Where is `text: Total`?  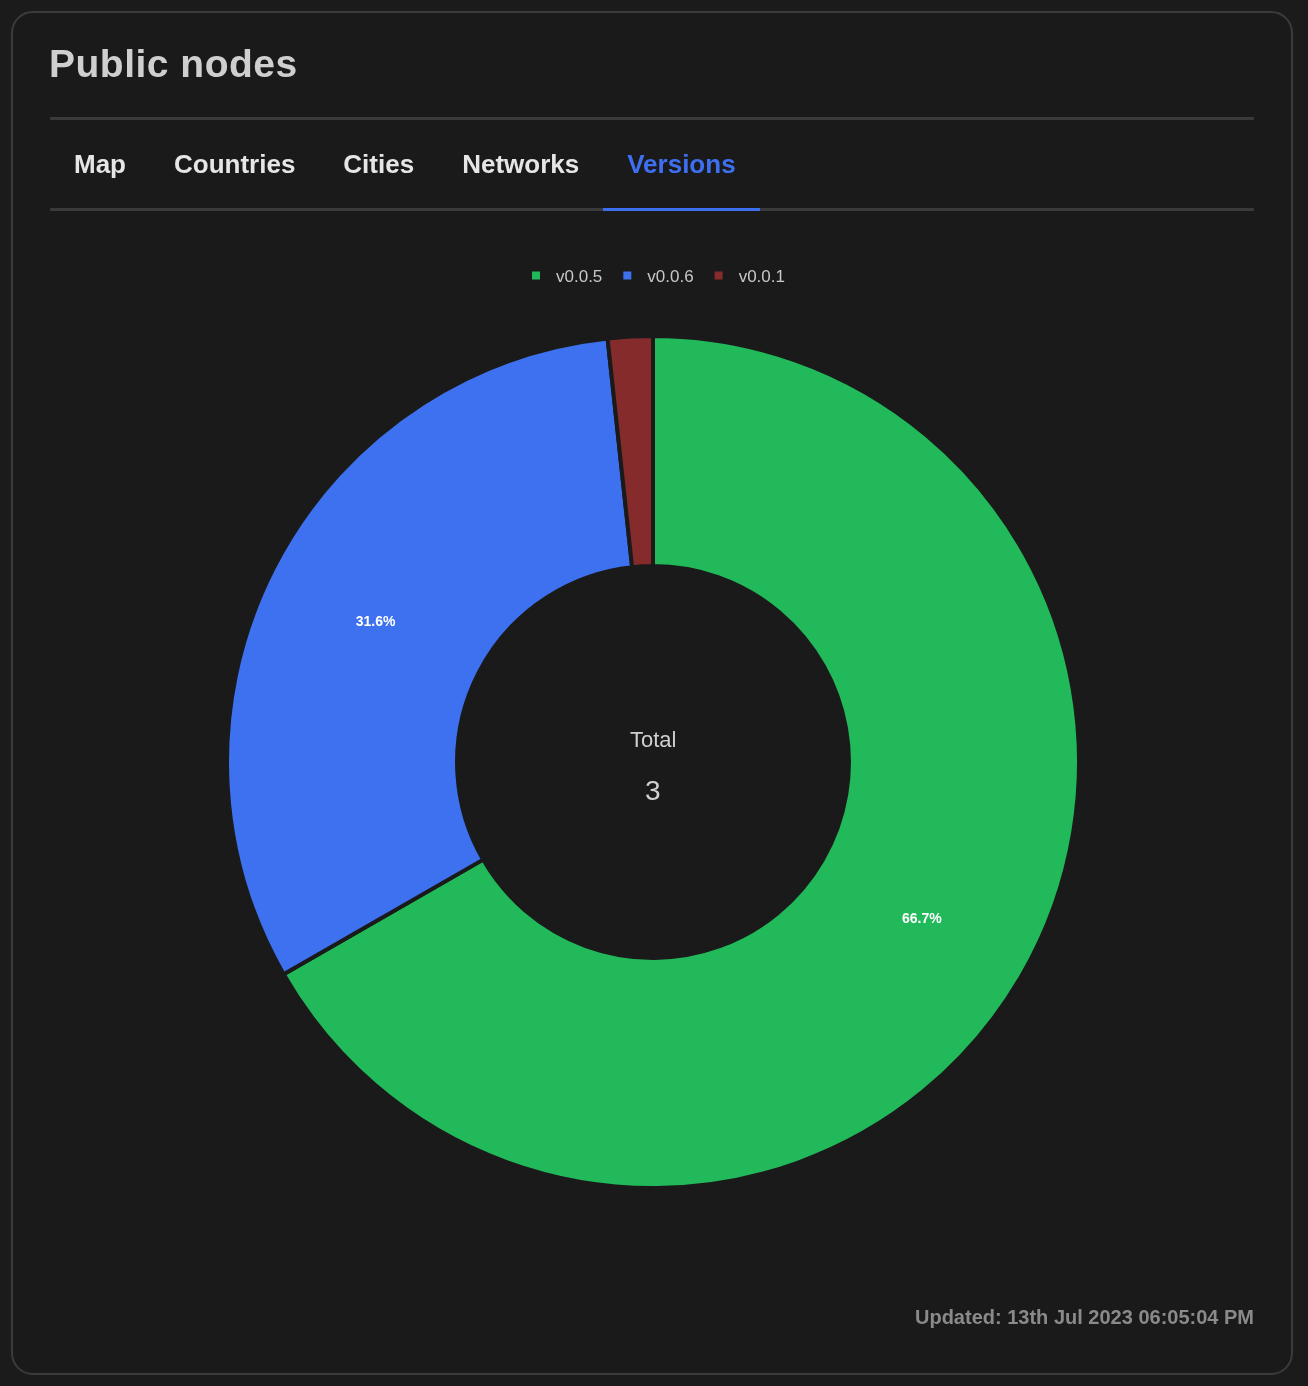
text: Total is located at coordinates (653, 739).